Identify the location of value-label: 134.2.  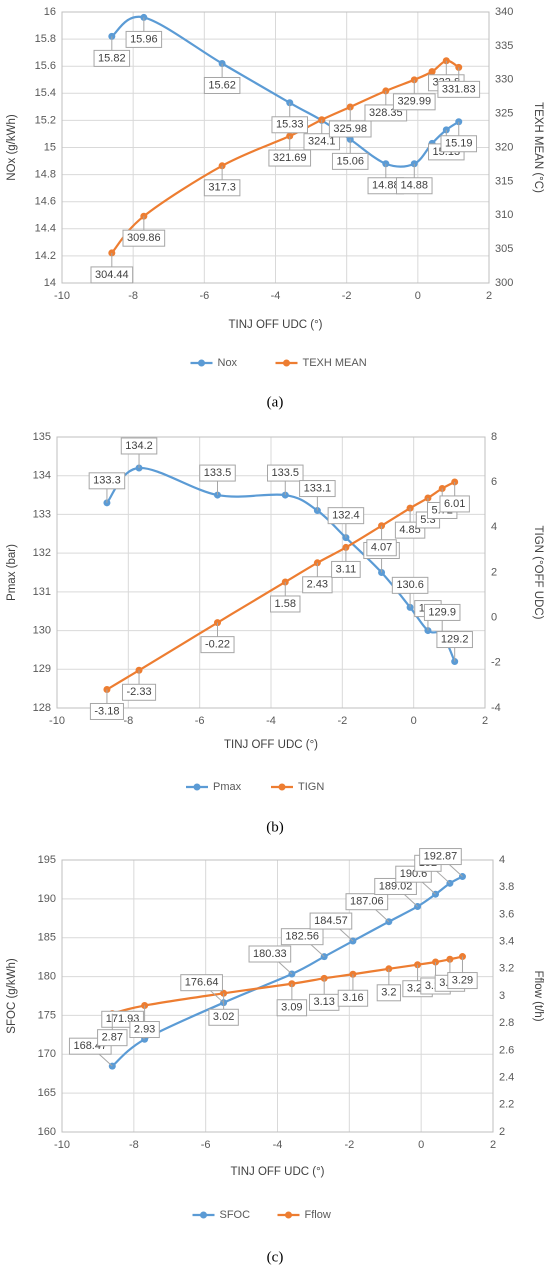
(139, 446).